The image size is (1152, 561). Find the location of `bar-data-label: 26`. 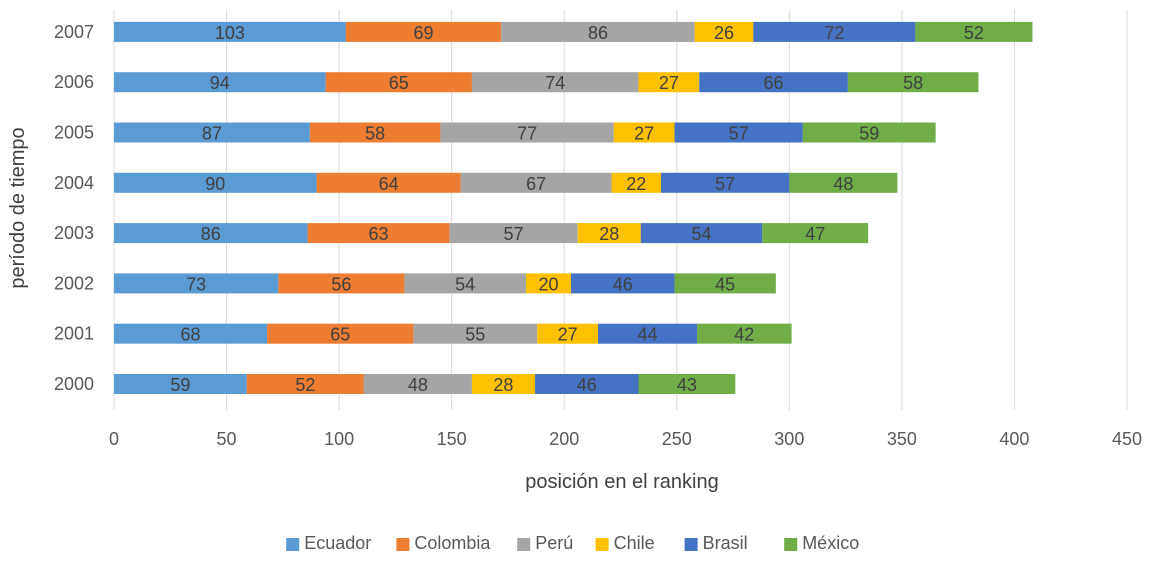

bar-data-label: 26 is located at coordinates (724, 33).